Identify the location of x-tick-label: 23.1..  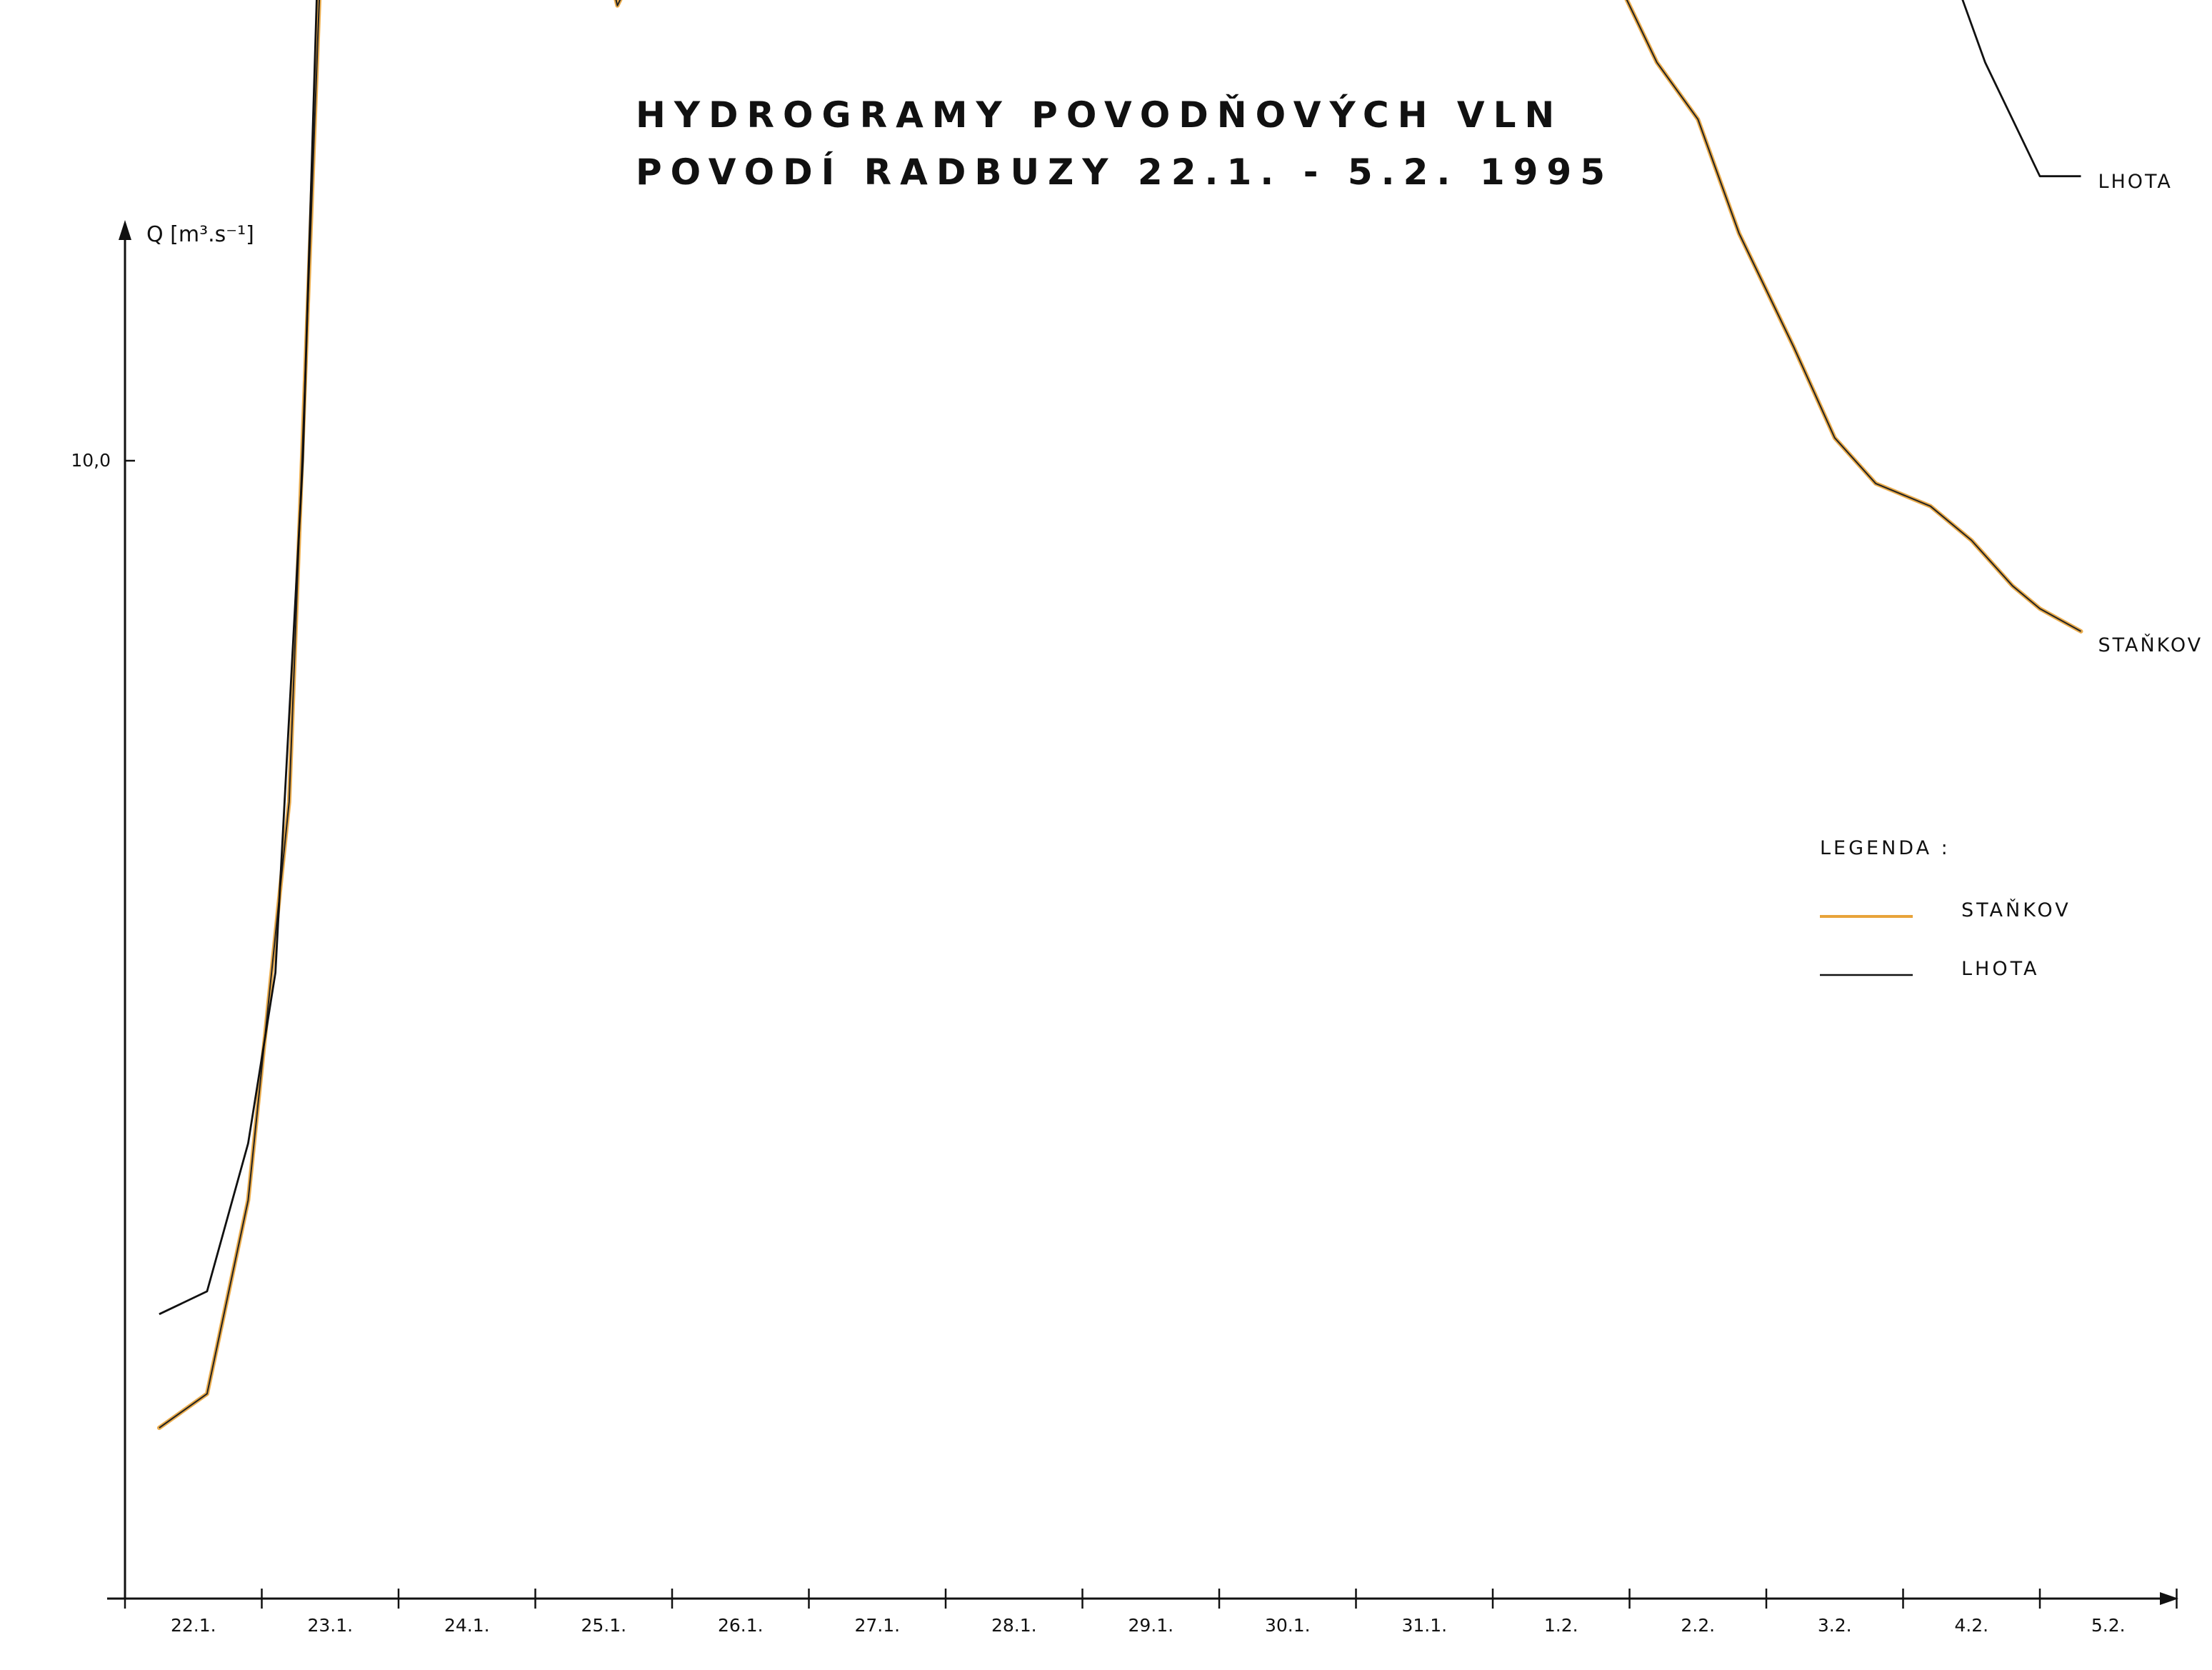
(330, 1625).